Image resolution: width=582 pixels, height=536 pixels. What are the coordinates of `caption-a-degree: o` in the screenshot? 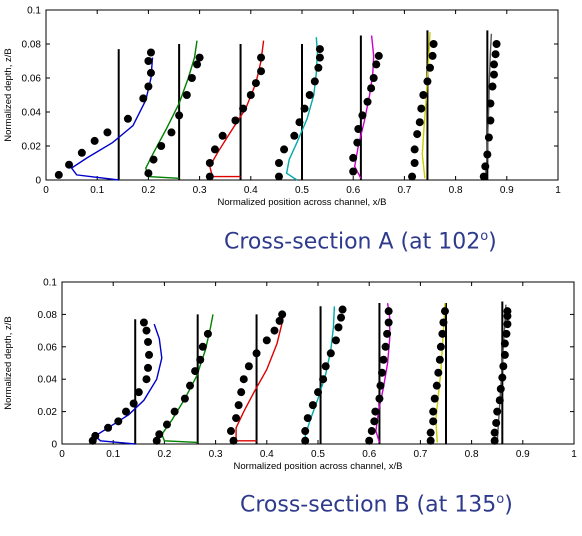 It's located at (484, 236).